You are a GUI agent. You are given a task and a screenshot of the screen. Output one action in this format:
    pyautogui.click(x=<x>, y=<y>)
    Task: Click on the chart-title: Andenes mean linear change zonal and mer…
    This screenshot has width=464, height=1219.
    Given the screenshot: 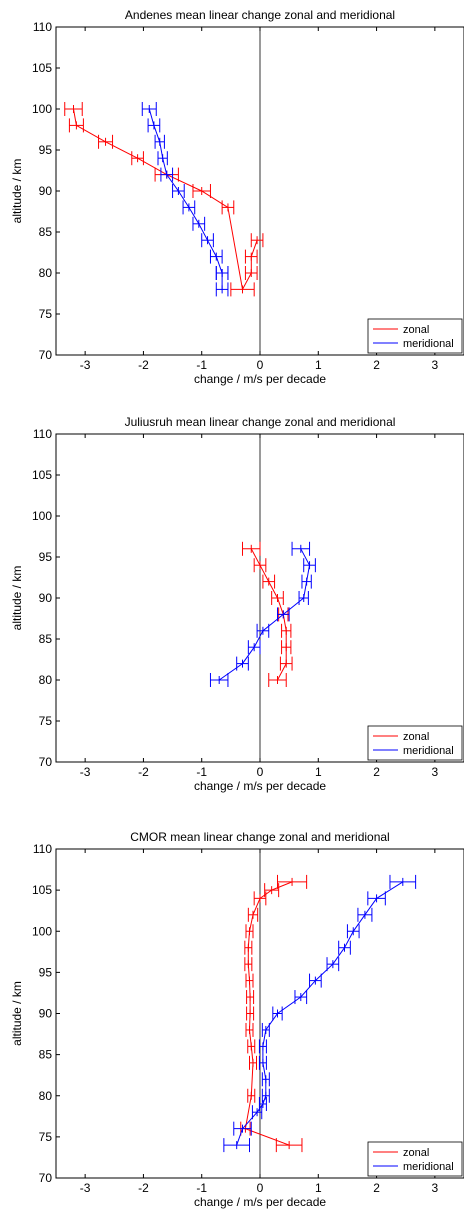 What is the action you would take?
    pyautogui.click(x=260, y=15)
    